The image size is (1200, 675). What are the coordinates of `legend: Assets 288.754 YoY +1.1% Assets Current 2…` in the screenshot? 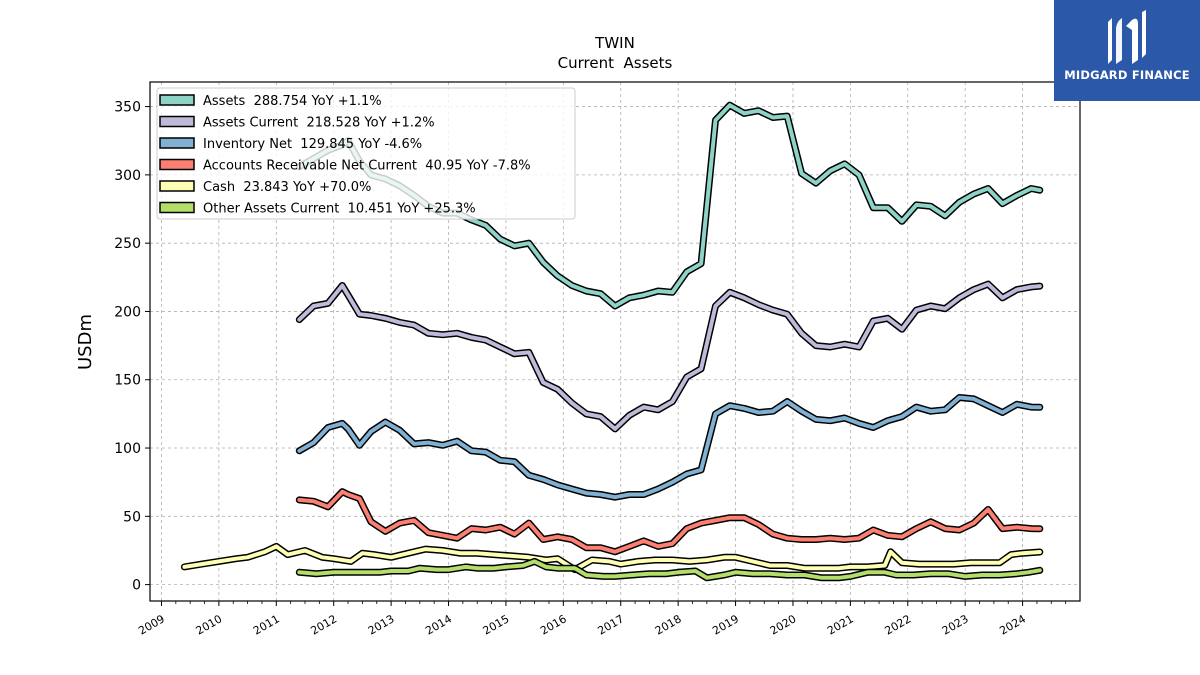 It's located at (366, 153).